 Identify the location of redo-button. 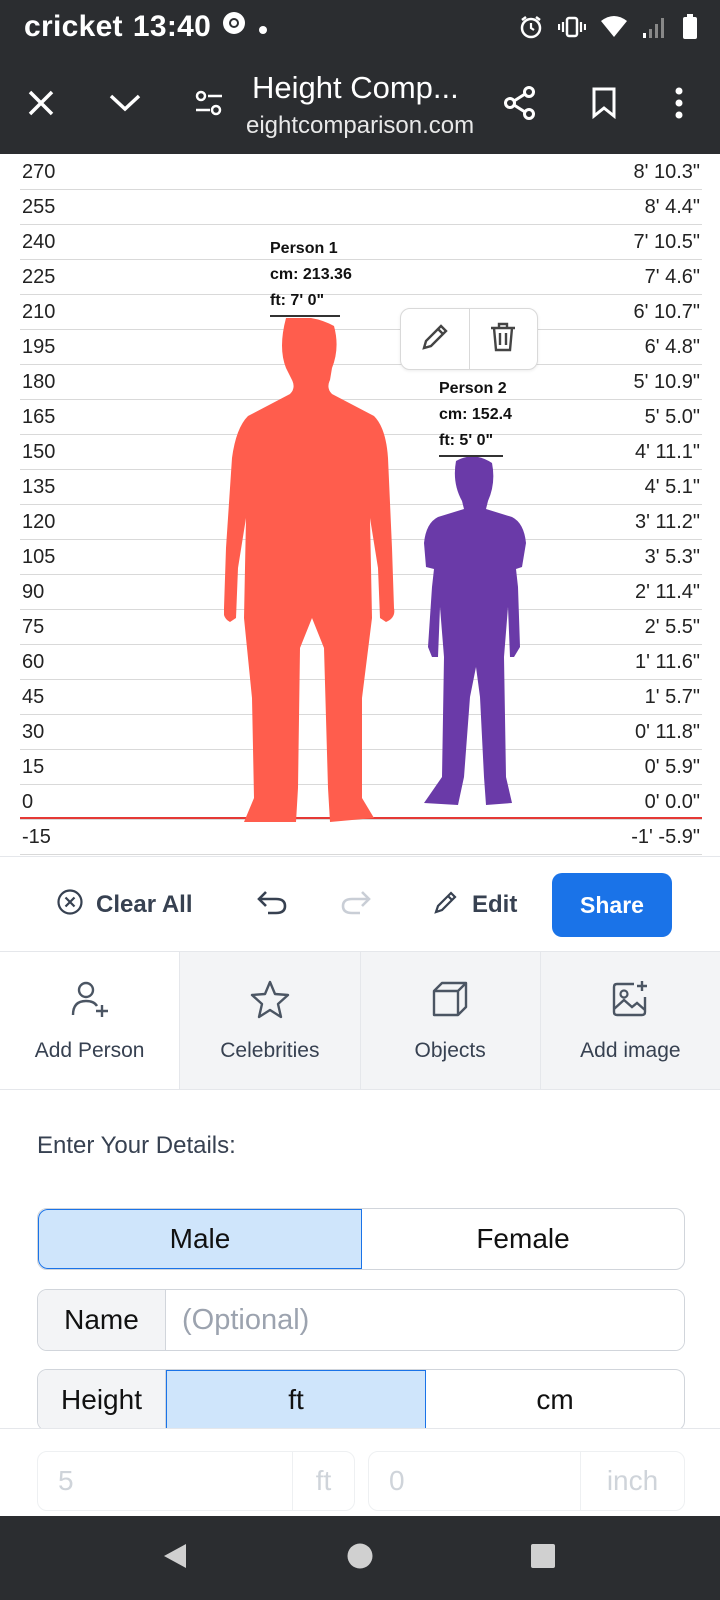
(356, 905).